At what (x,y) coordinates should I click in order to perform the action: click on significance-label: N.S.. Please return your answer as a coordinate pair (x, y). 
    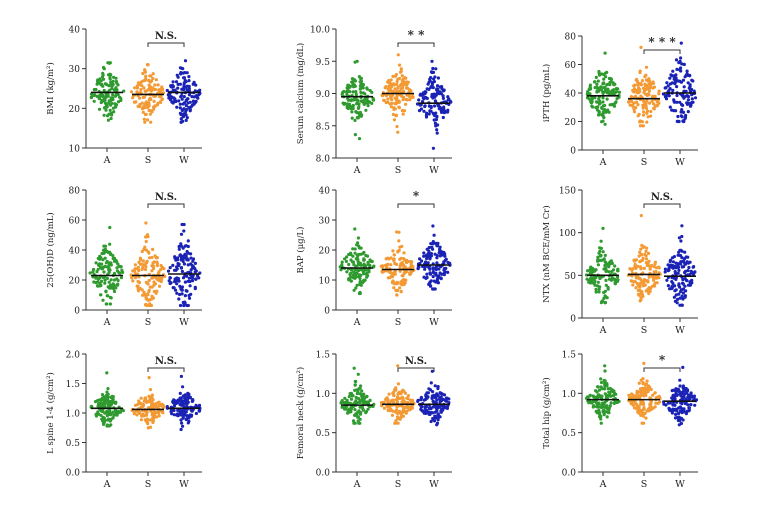
    Looking at the image, I should click on (166, 361).